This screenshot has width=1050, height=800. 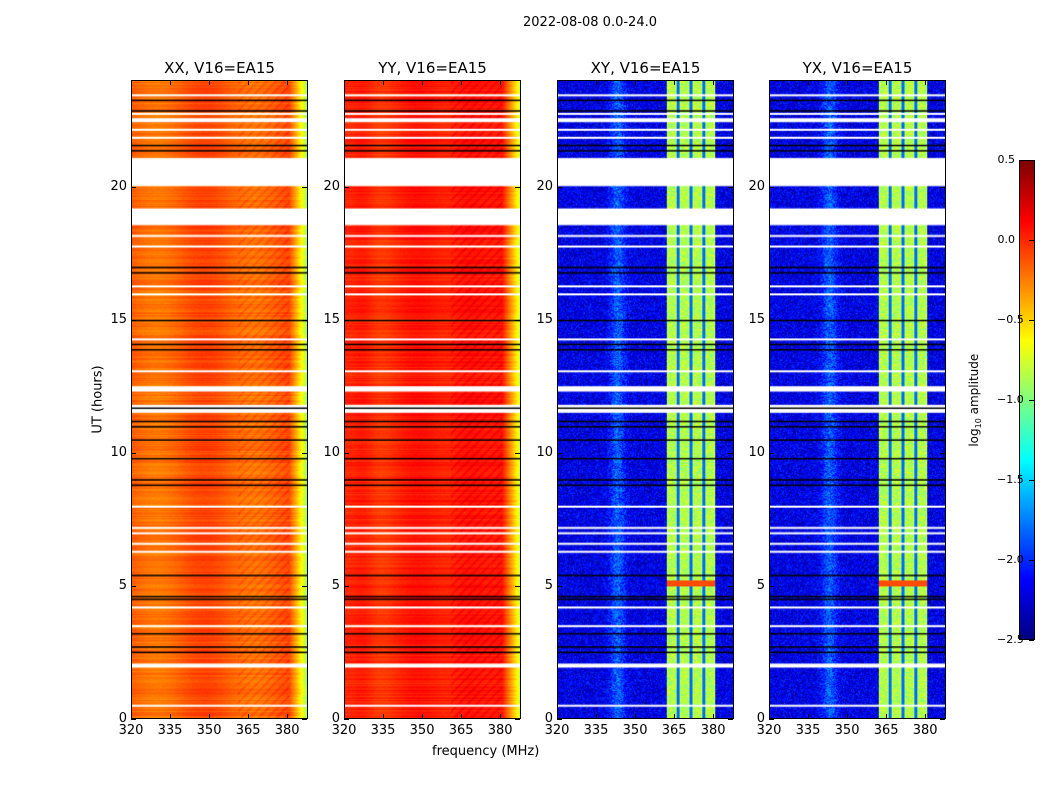 I want to click on colorbar-tick-label: 0.5, so click(x=1006, y=159).